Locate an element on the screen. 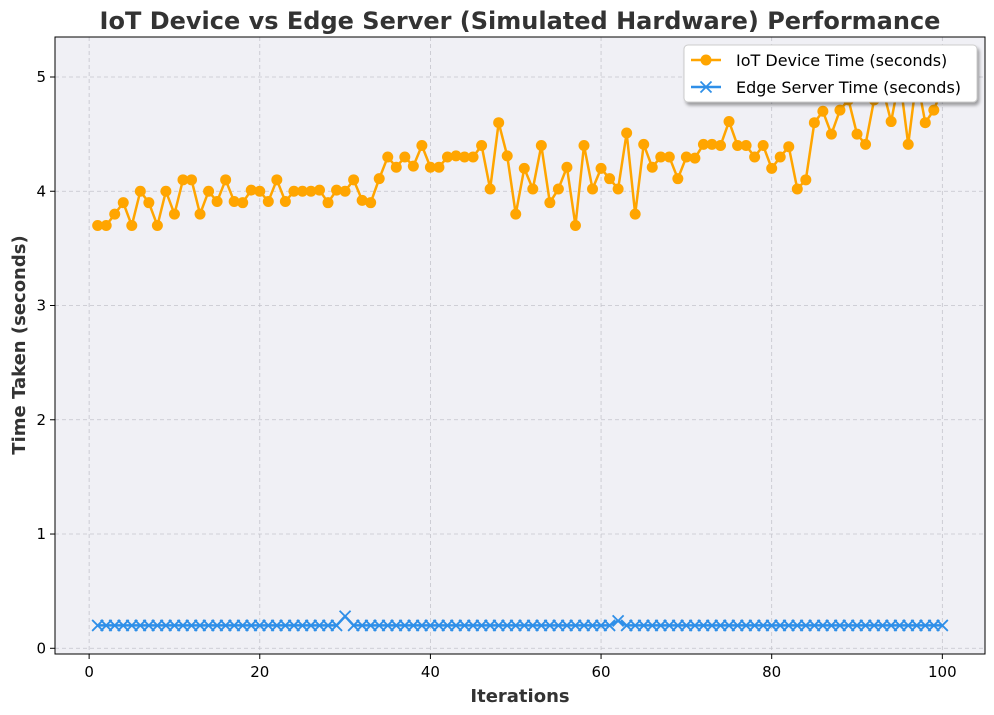 This screenshot has height=715, width=994. x-tick-label: 0 is located at coordinates (89, 672).